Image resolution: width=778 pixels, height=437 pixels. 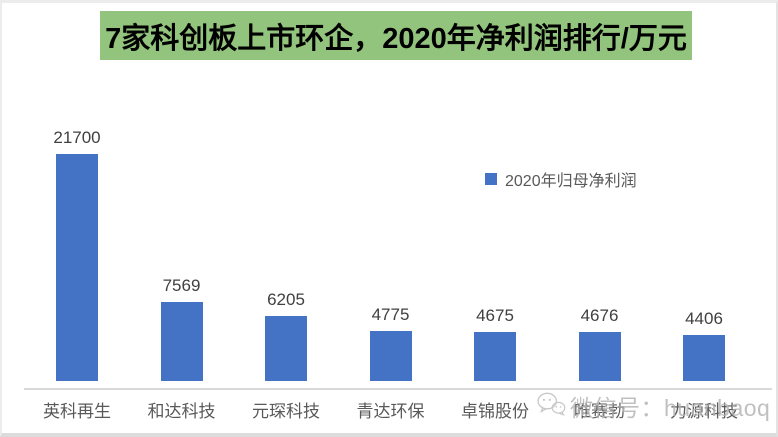 I want to click on category-label: 卓锦股份, so click(x=495, y=411).